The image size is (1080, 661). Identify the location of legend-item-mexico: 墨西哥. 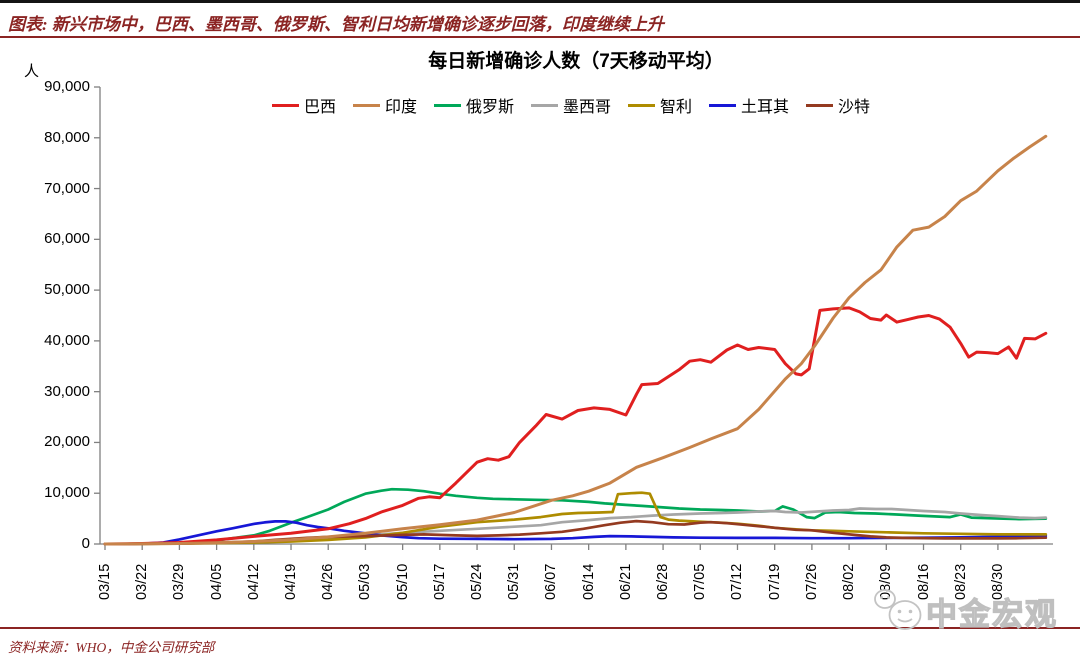
(570, 105).